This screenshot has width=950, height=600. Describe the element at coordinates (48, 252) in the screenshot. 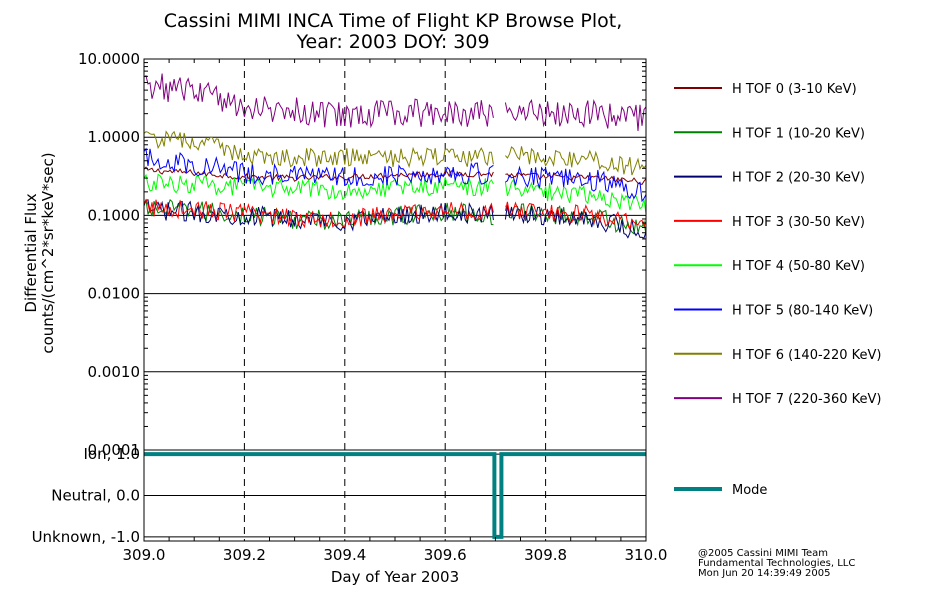

I see `y-axis-label-line-2: counts/(cm^2*sr*keV*sec)` at that location.